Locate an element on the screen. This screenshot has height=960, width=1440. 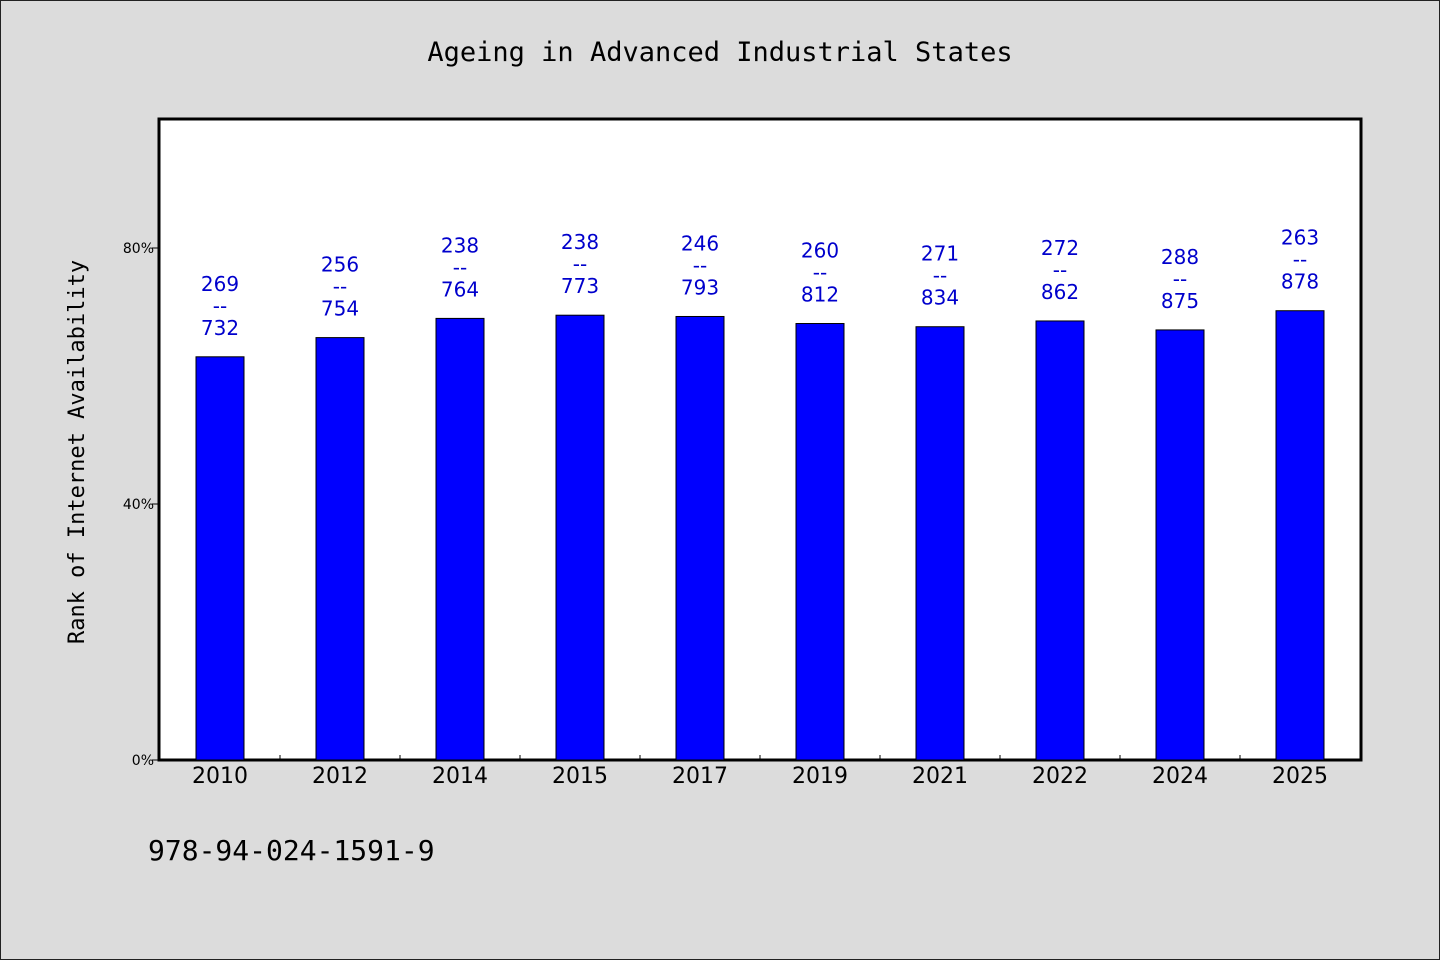
y-tick-label: 40% is located at coordinates (138, 505).